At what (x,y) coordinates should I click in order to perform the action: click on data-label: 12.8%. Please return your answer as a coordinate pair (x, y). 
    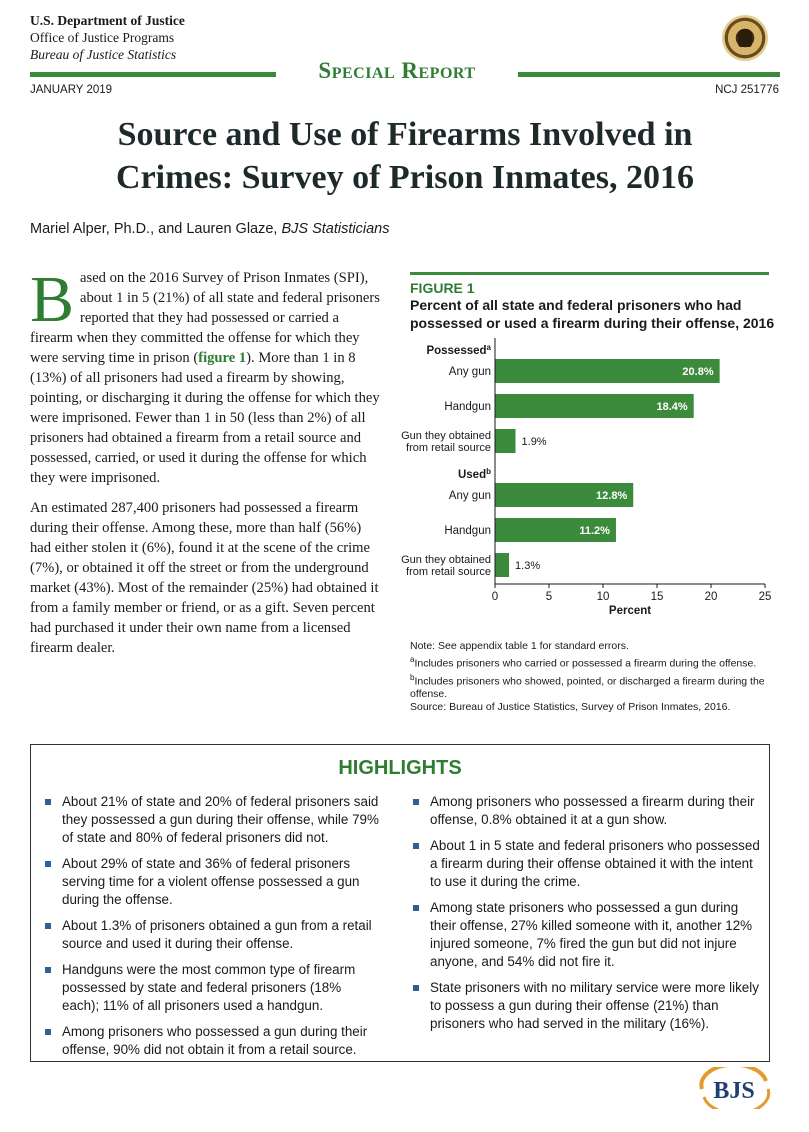
    Looking at the image, I should click on (611, 496).